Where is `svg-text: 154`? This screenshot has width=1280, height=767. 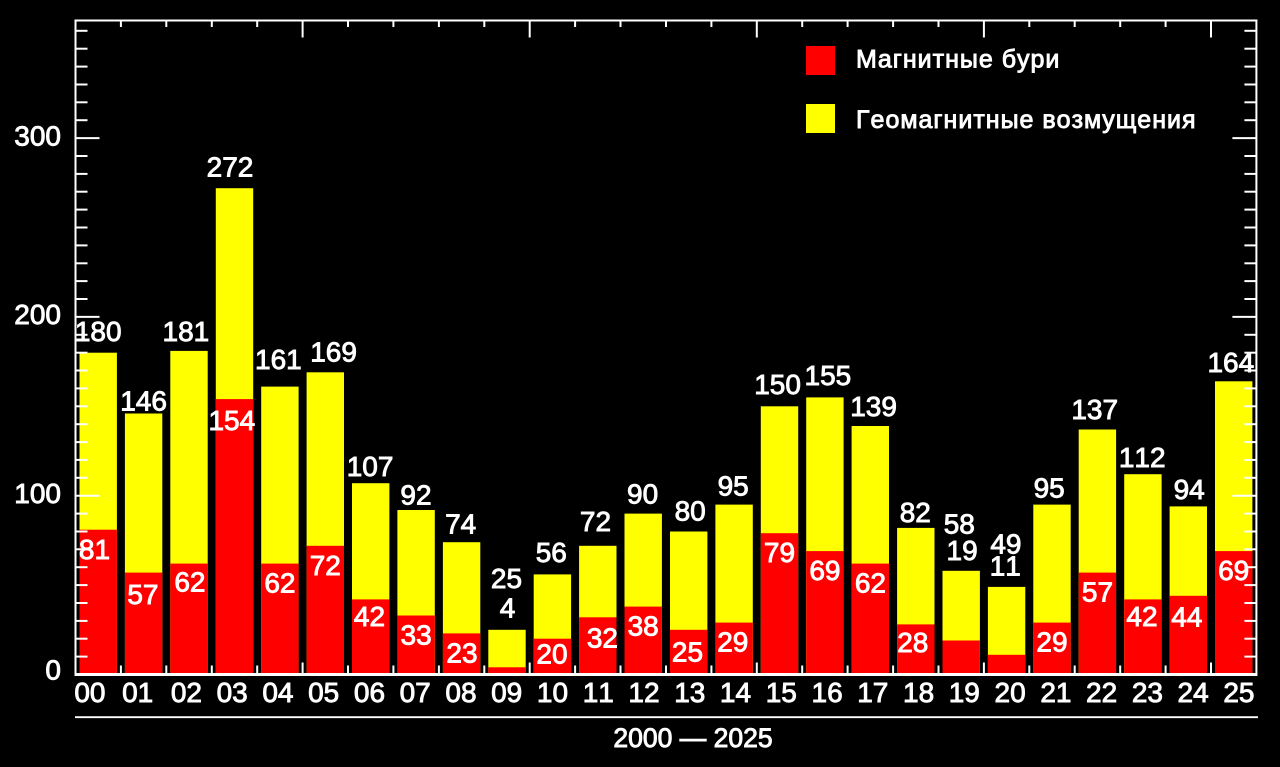
svg-text: 154 is located at coordinates (231, 420).